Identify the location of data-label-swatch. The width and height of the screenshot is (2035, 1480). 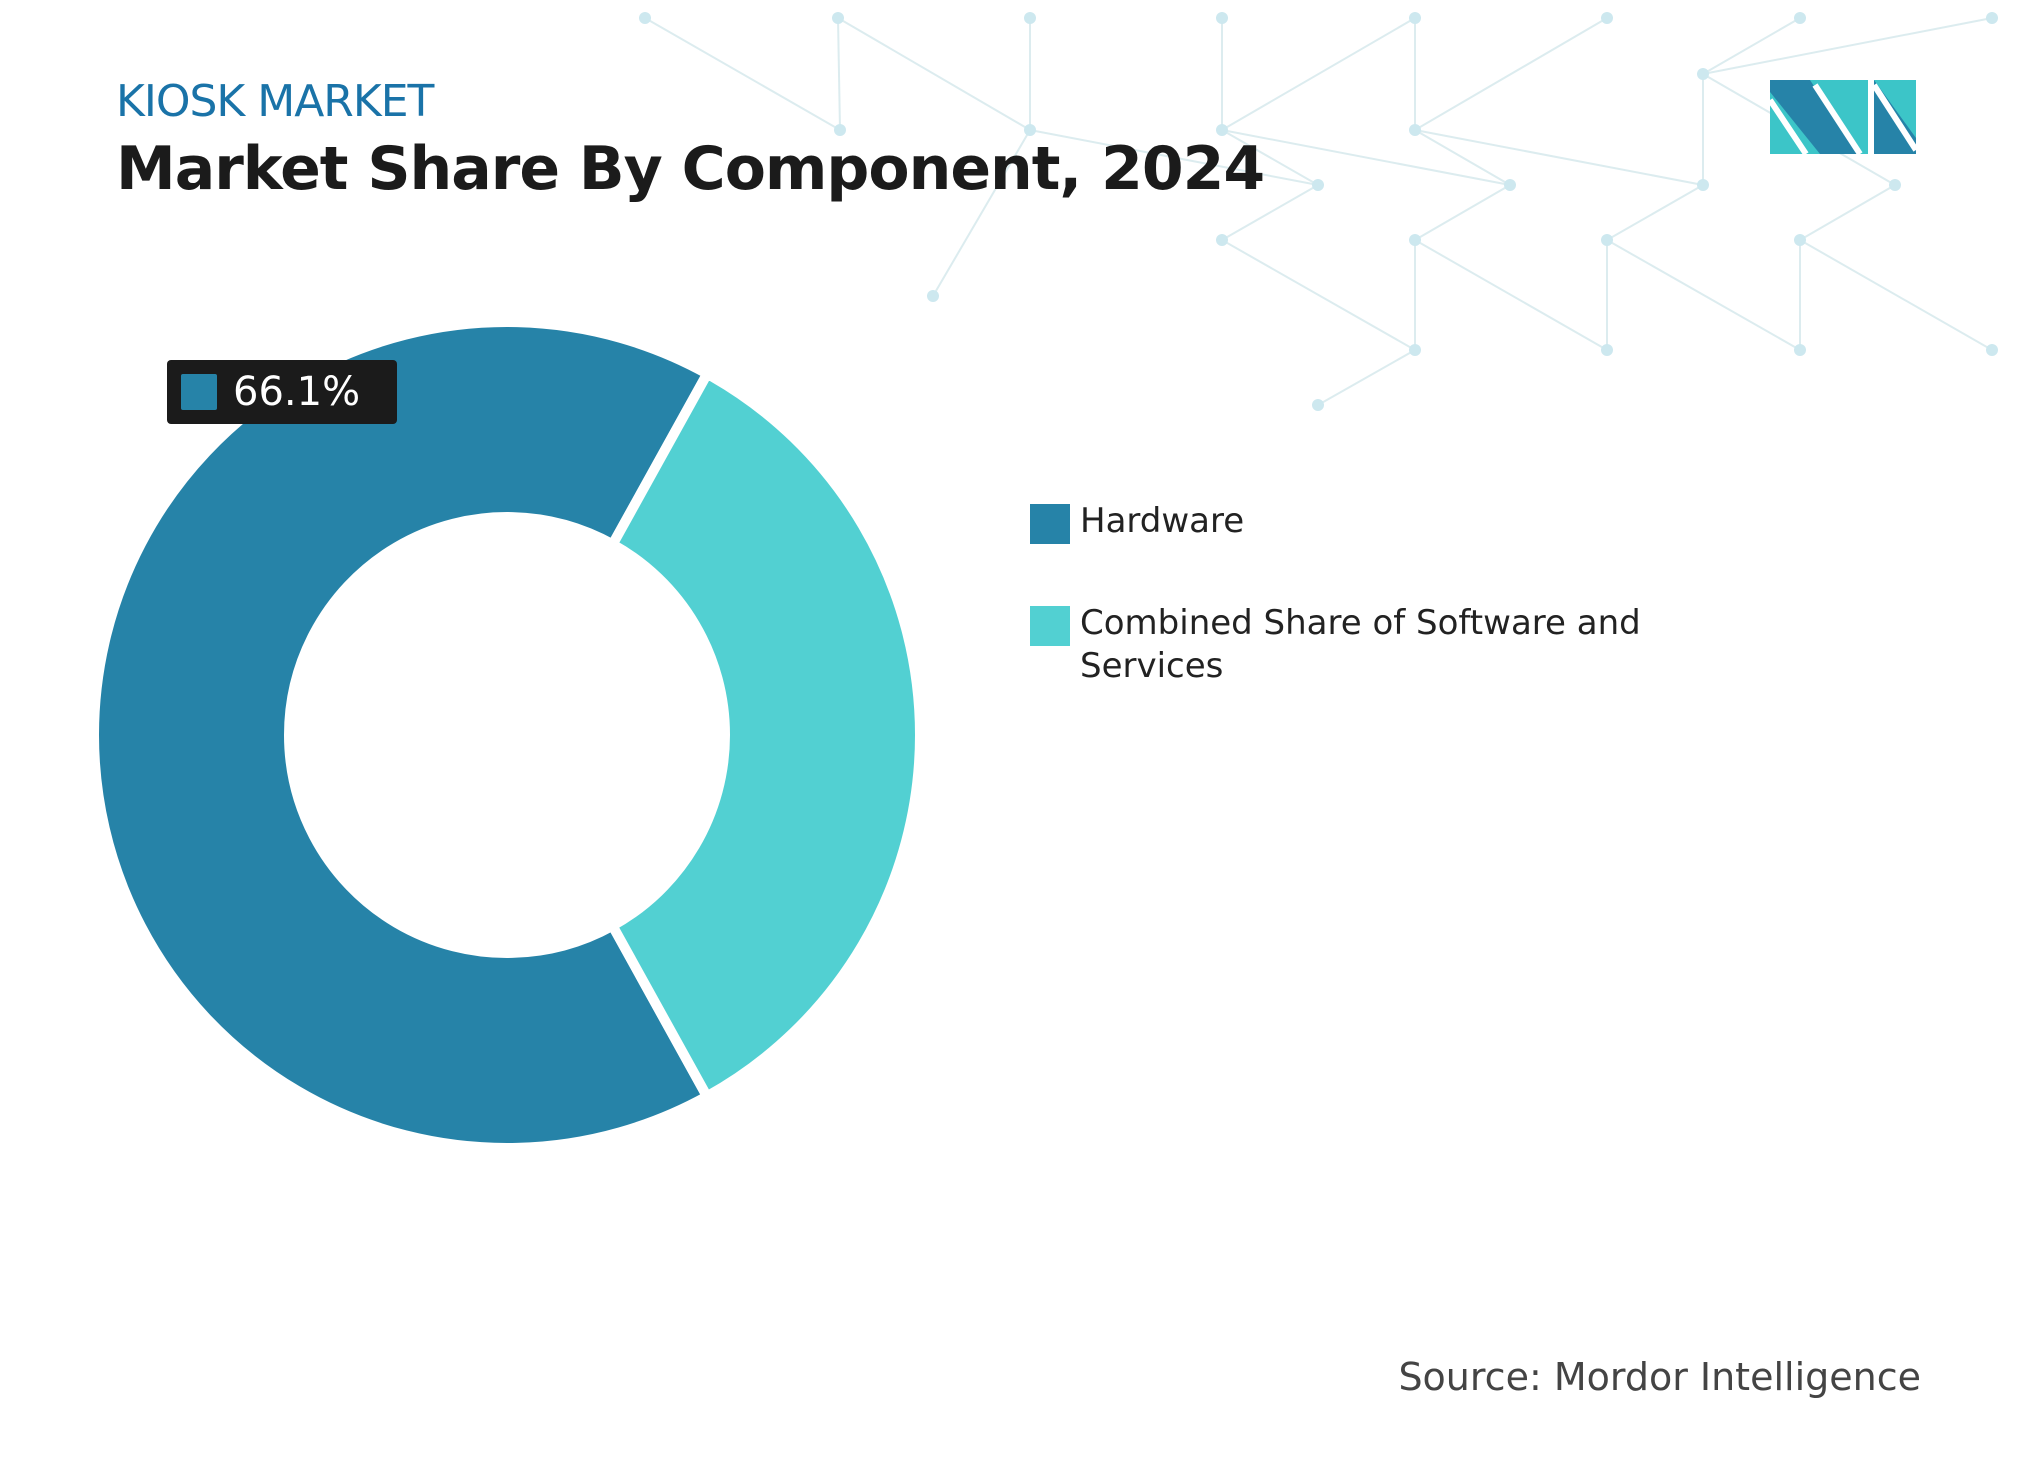
(199, 392).